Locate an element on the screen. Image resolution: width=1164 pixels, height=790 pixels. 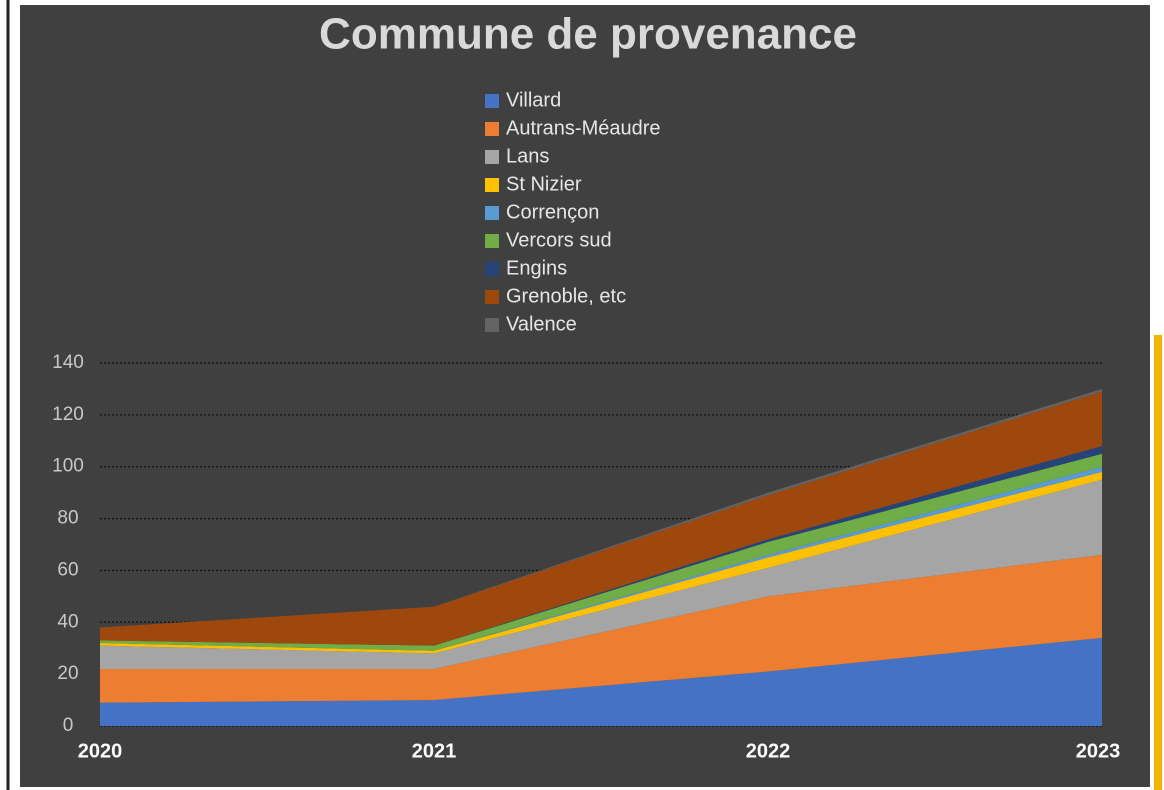
legend-label: St Nizier is located at coordinates (544, 184).